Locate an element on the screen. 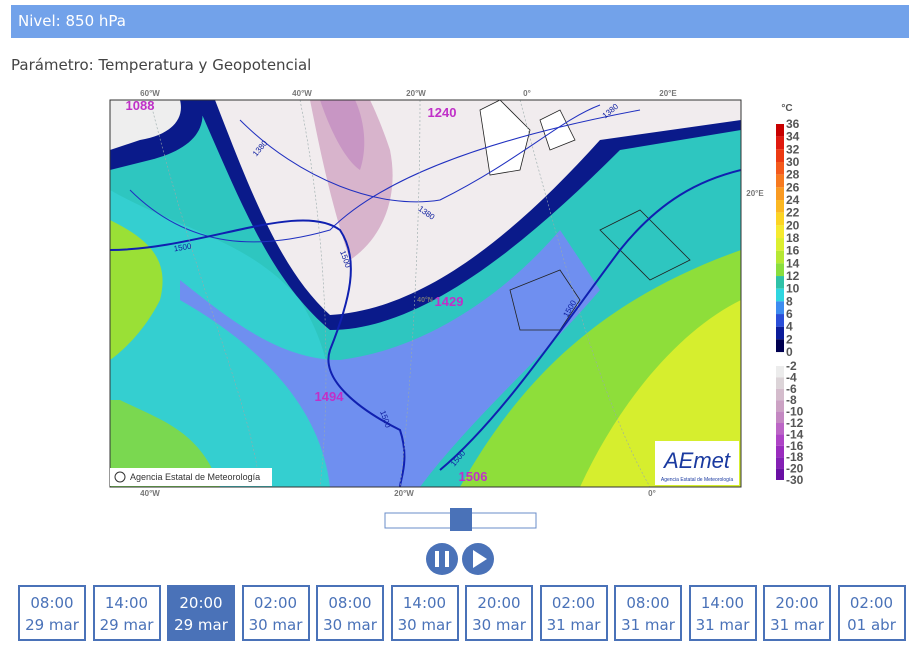 Image resolution: width=911 pixels, height=648 pixels. legend-label: 8 is located at coordinates (789, 301).